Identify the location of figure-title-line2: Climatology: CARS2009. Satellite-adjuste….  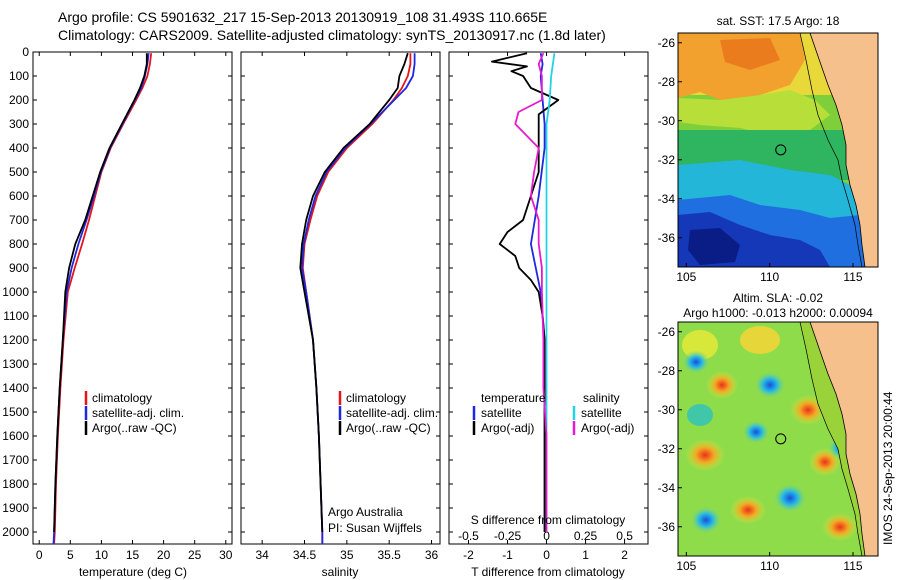
(332, 35).